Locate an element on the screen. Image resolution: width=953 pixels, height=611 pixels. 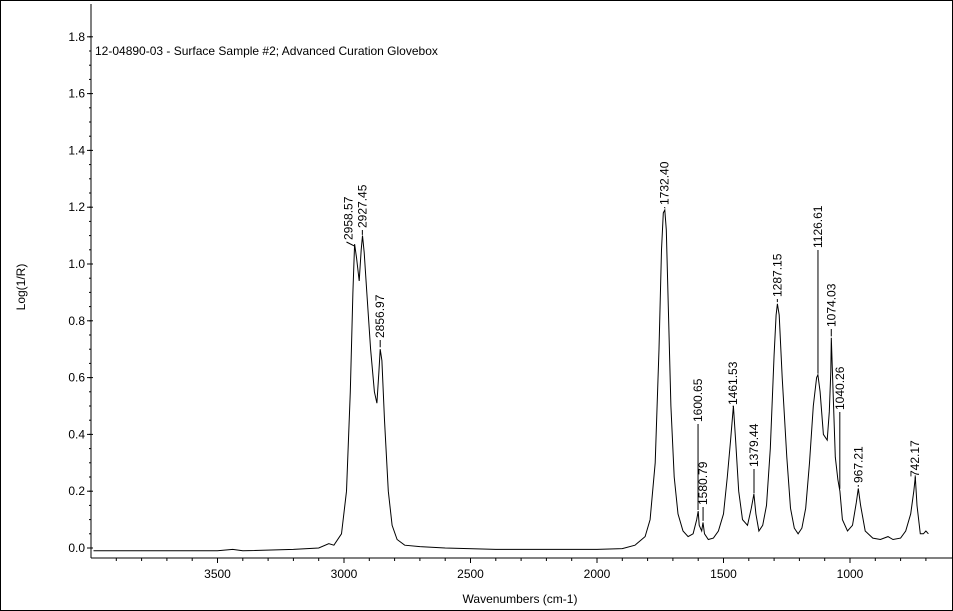
y-tick-label: 0.0 is located at coordinates (76, 548).